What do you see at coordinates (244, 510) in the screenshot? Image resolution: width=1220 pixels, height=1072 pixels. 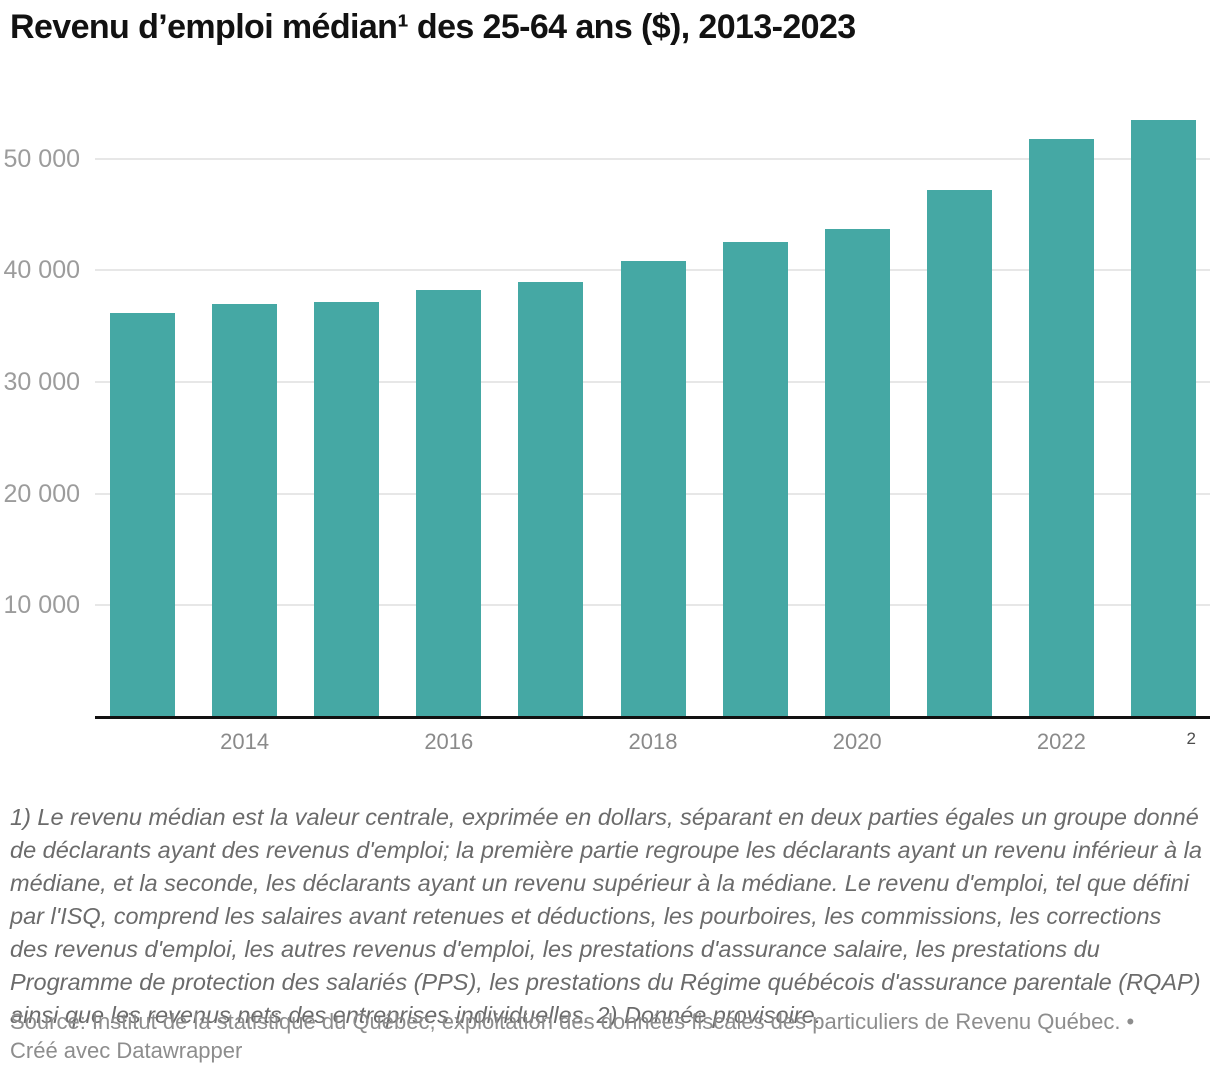 I see `bar-2014` at bounding box center [244, 510].